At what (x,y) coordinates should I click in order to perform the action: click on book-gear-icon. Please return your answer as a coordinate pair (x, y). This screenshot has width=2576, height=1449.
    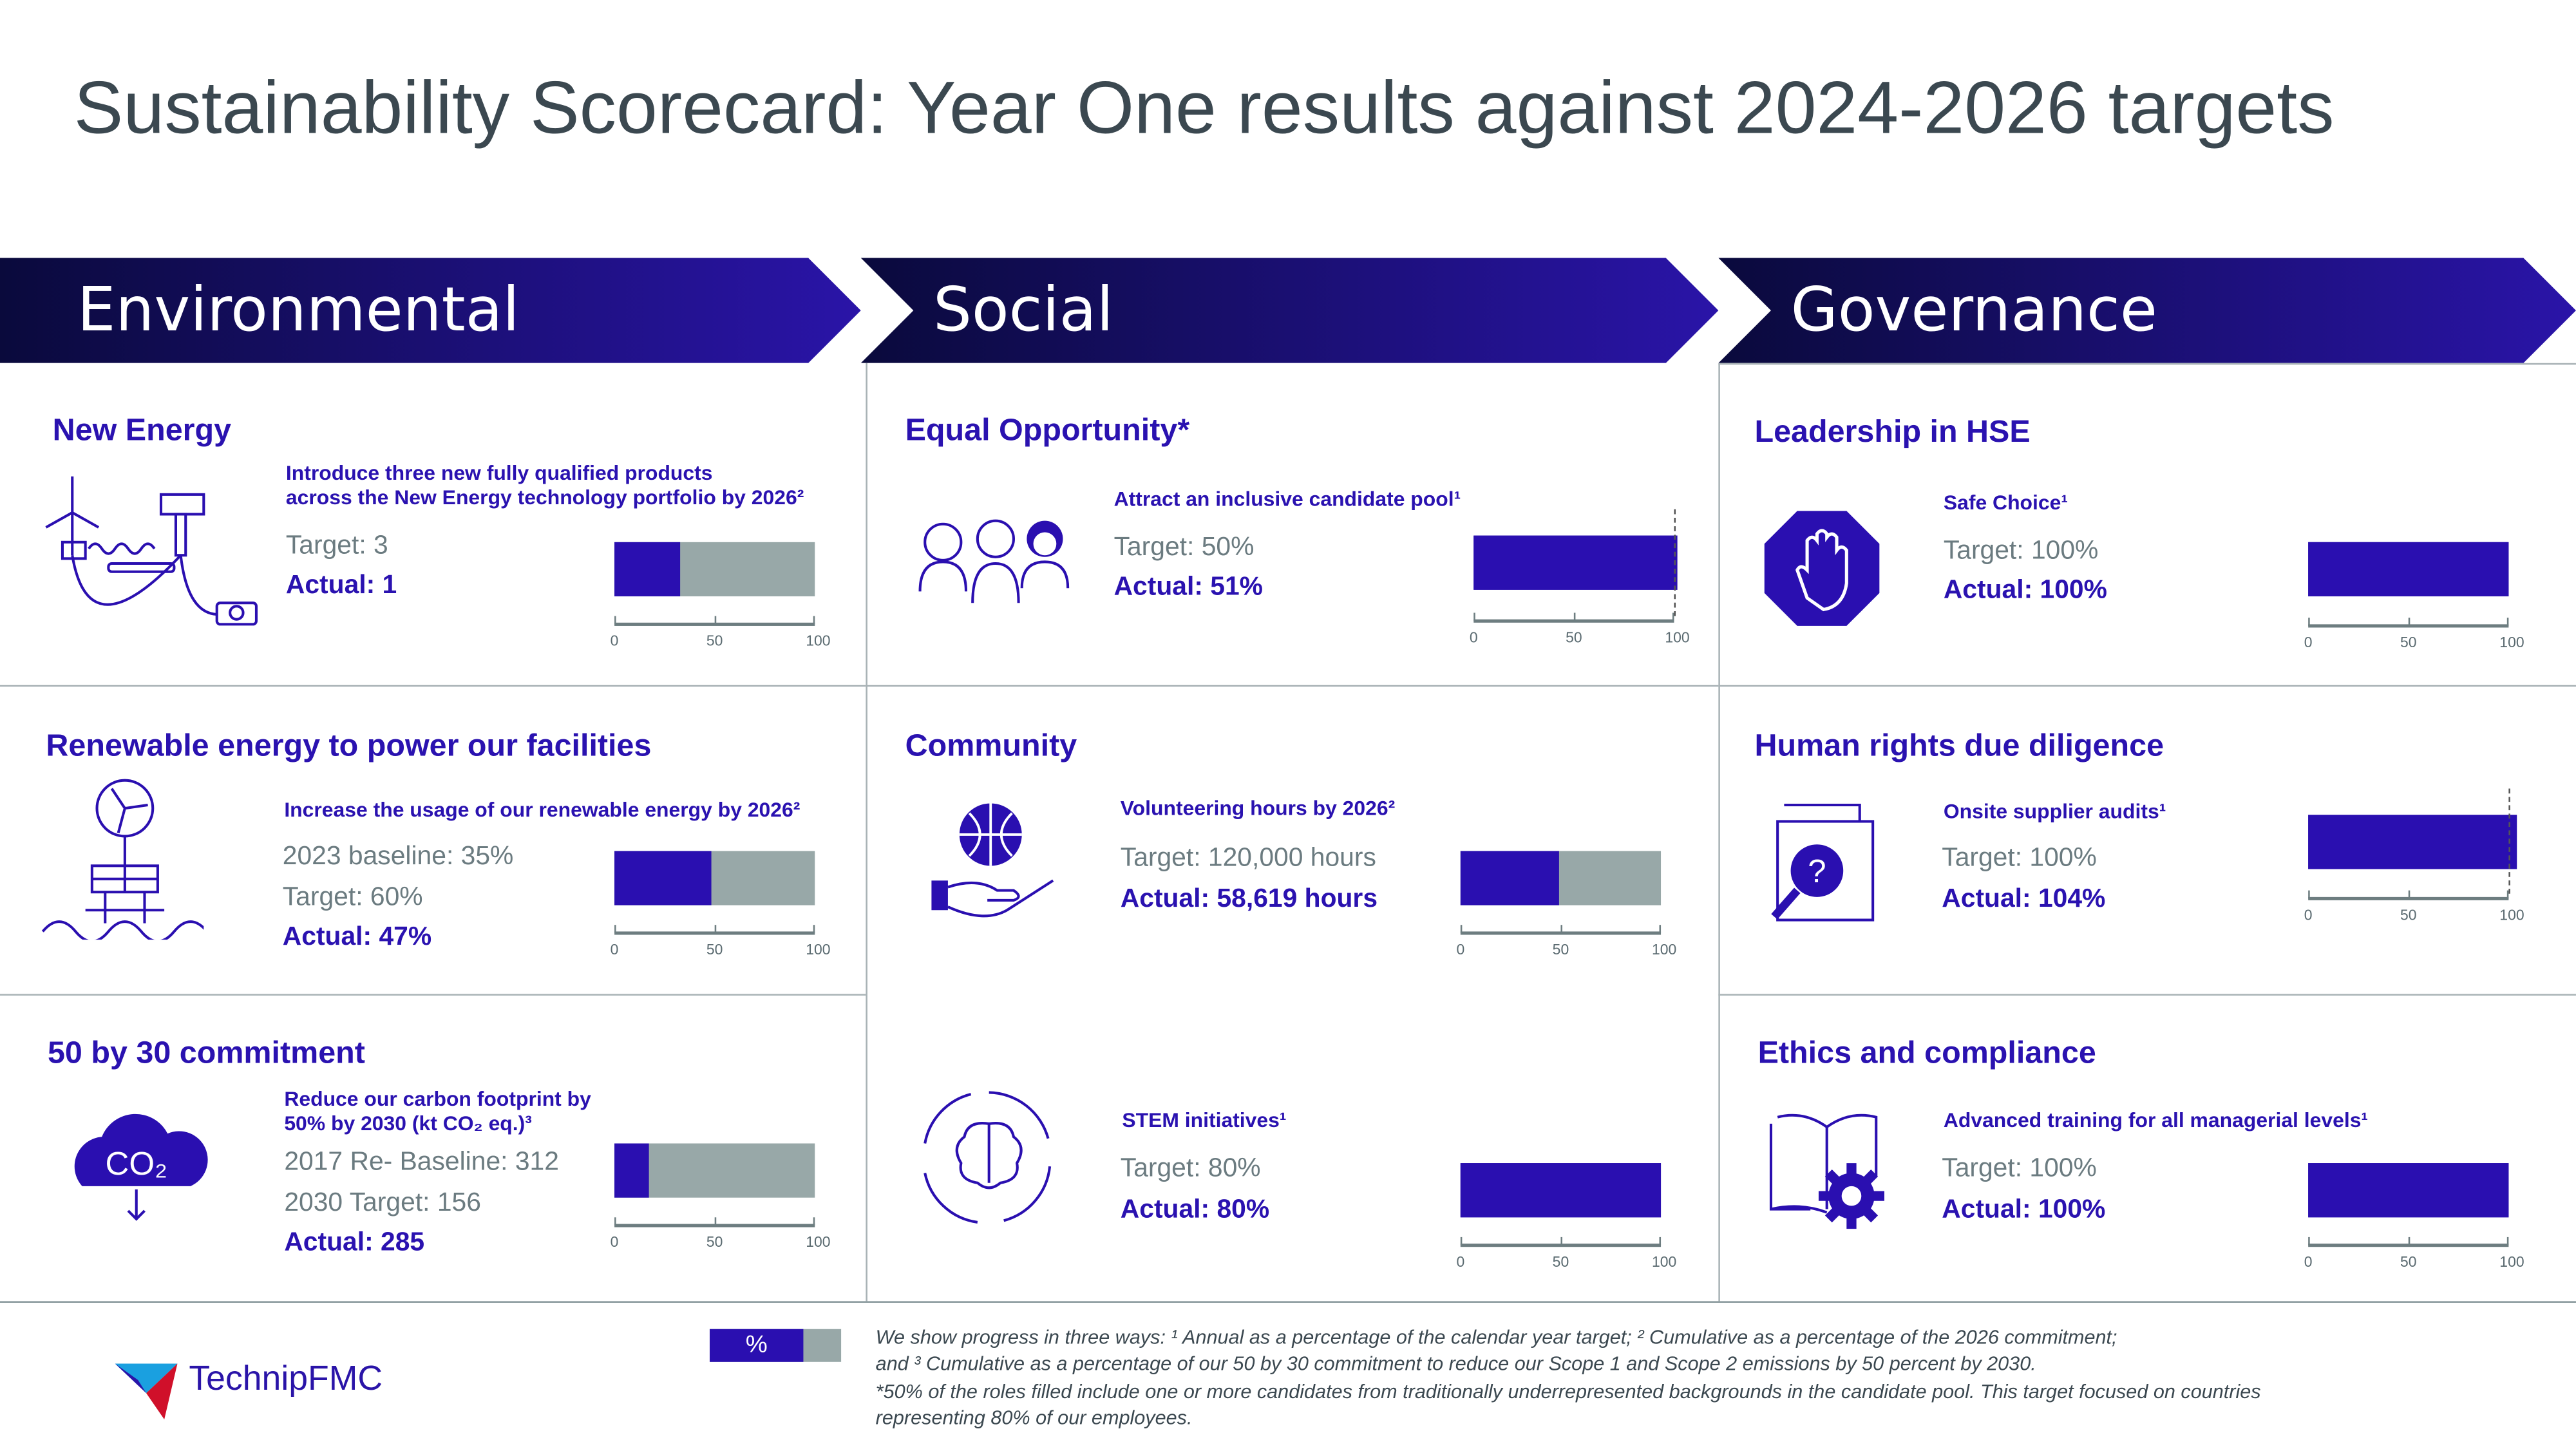
    Looking at the image, I should click on (1831, 1180).